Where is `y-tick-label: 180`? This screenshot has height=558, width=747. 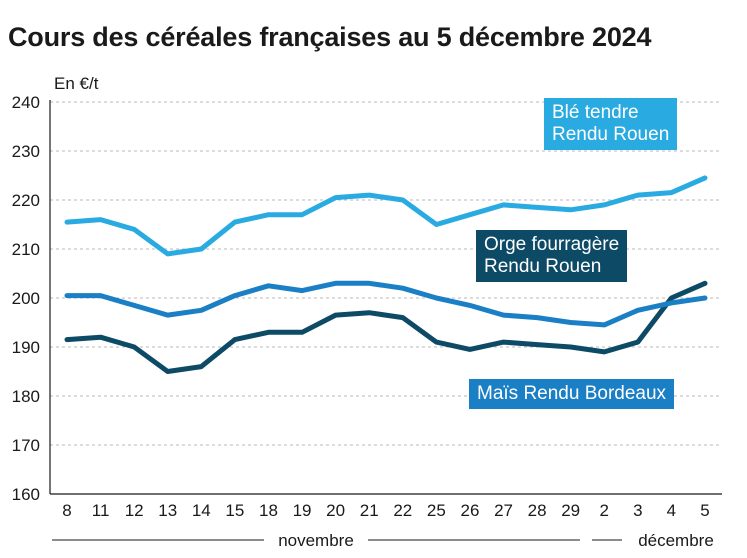 y-tick-label: 180 is located at coordinates (26, 396).